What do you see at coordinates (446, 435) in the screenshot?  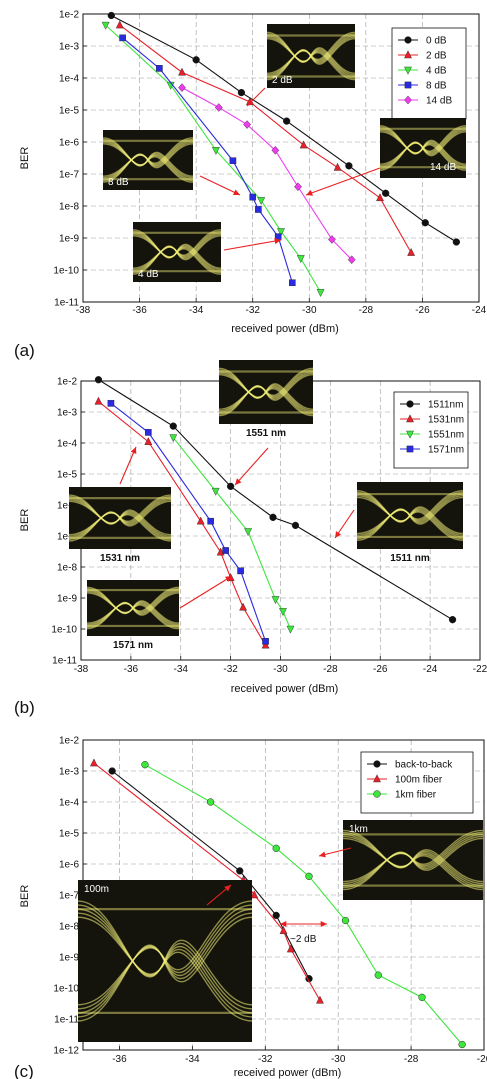 I see `legend-label: 1551nm` at bounding box center [446, 435].